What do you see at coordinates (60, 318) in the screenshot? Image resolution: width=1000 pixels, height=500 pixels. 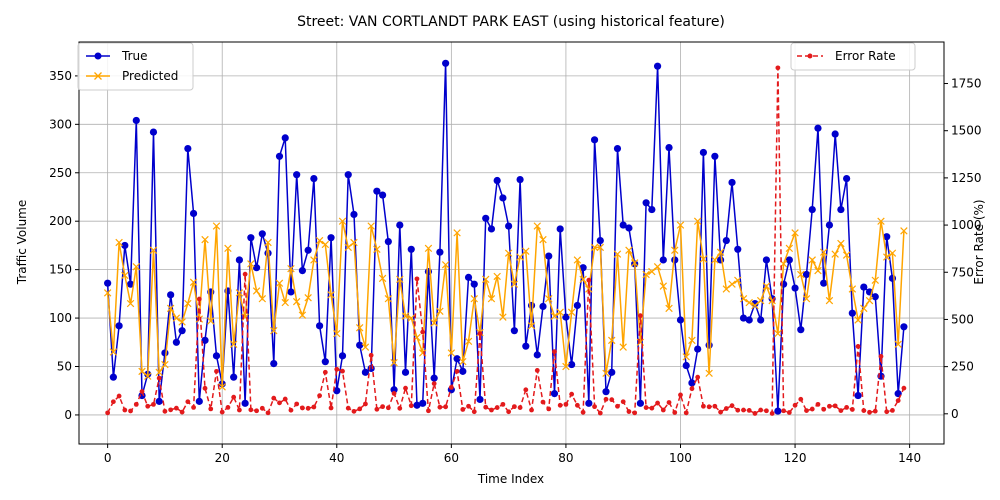 I see `y-tick-label-left: 100` at bounding box center [60, 318].